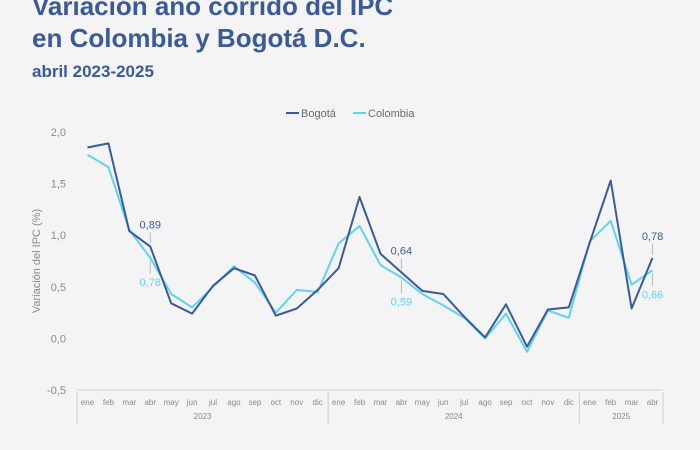 Image resolution: width=700 pixels, height=450 pixels. Describe the element at coordinates (199, 38) in the screenshot. I see `chart-title-line2: en Colombia y Bogotá D.C.` at that location.